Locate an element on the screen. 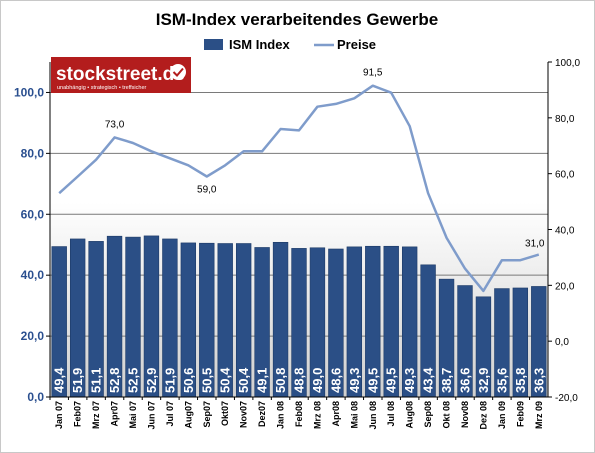 The width and height of the screenshot is (595, 453). x-tick-label: Jun 07 is located at coordinates (151, 415).